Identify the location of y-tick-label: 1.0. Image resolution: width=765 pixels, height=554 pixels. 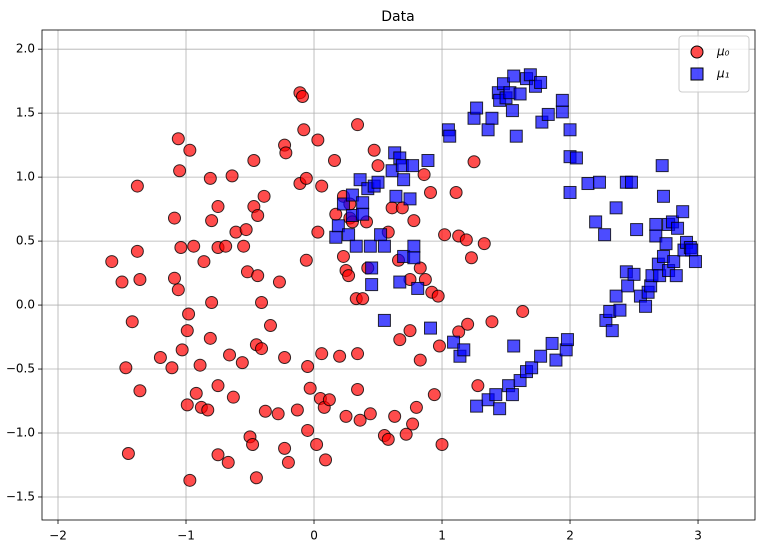
(25, 177).